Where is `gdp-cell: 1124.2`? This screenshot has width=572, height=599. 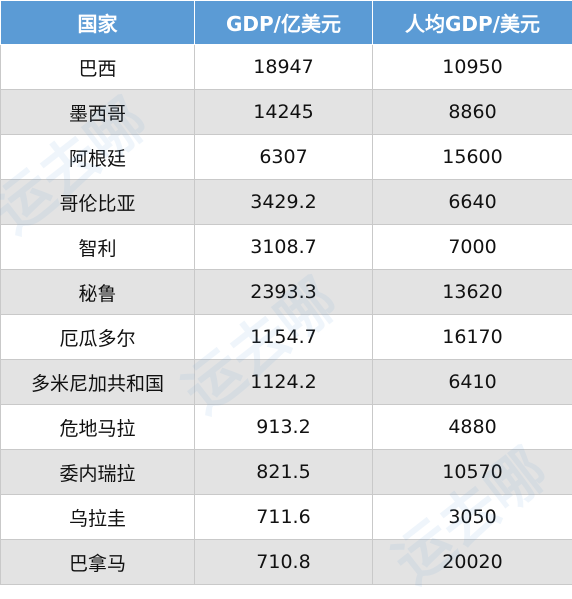
gdp-cell: 1124.2 is located at coordinates (284, 382).